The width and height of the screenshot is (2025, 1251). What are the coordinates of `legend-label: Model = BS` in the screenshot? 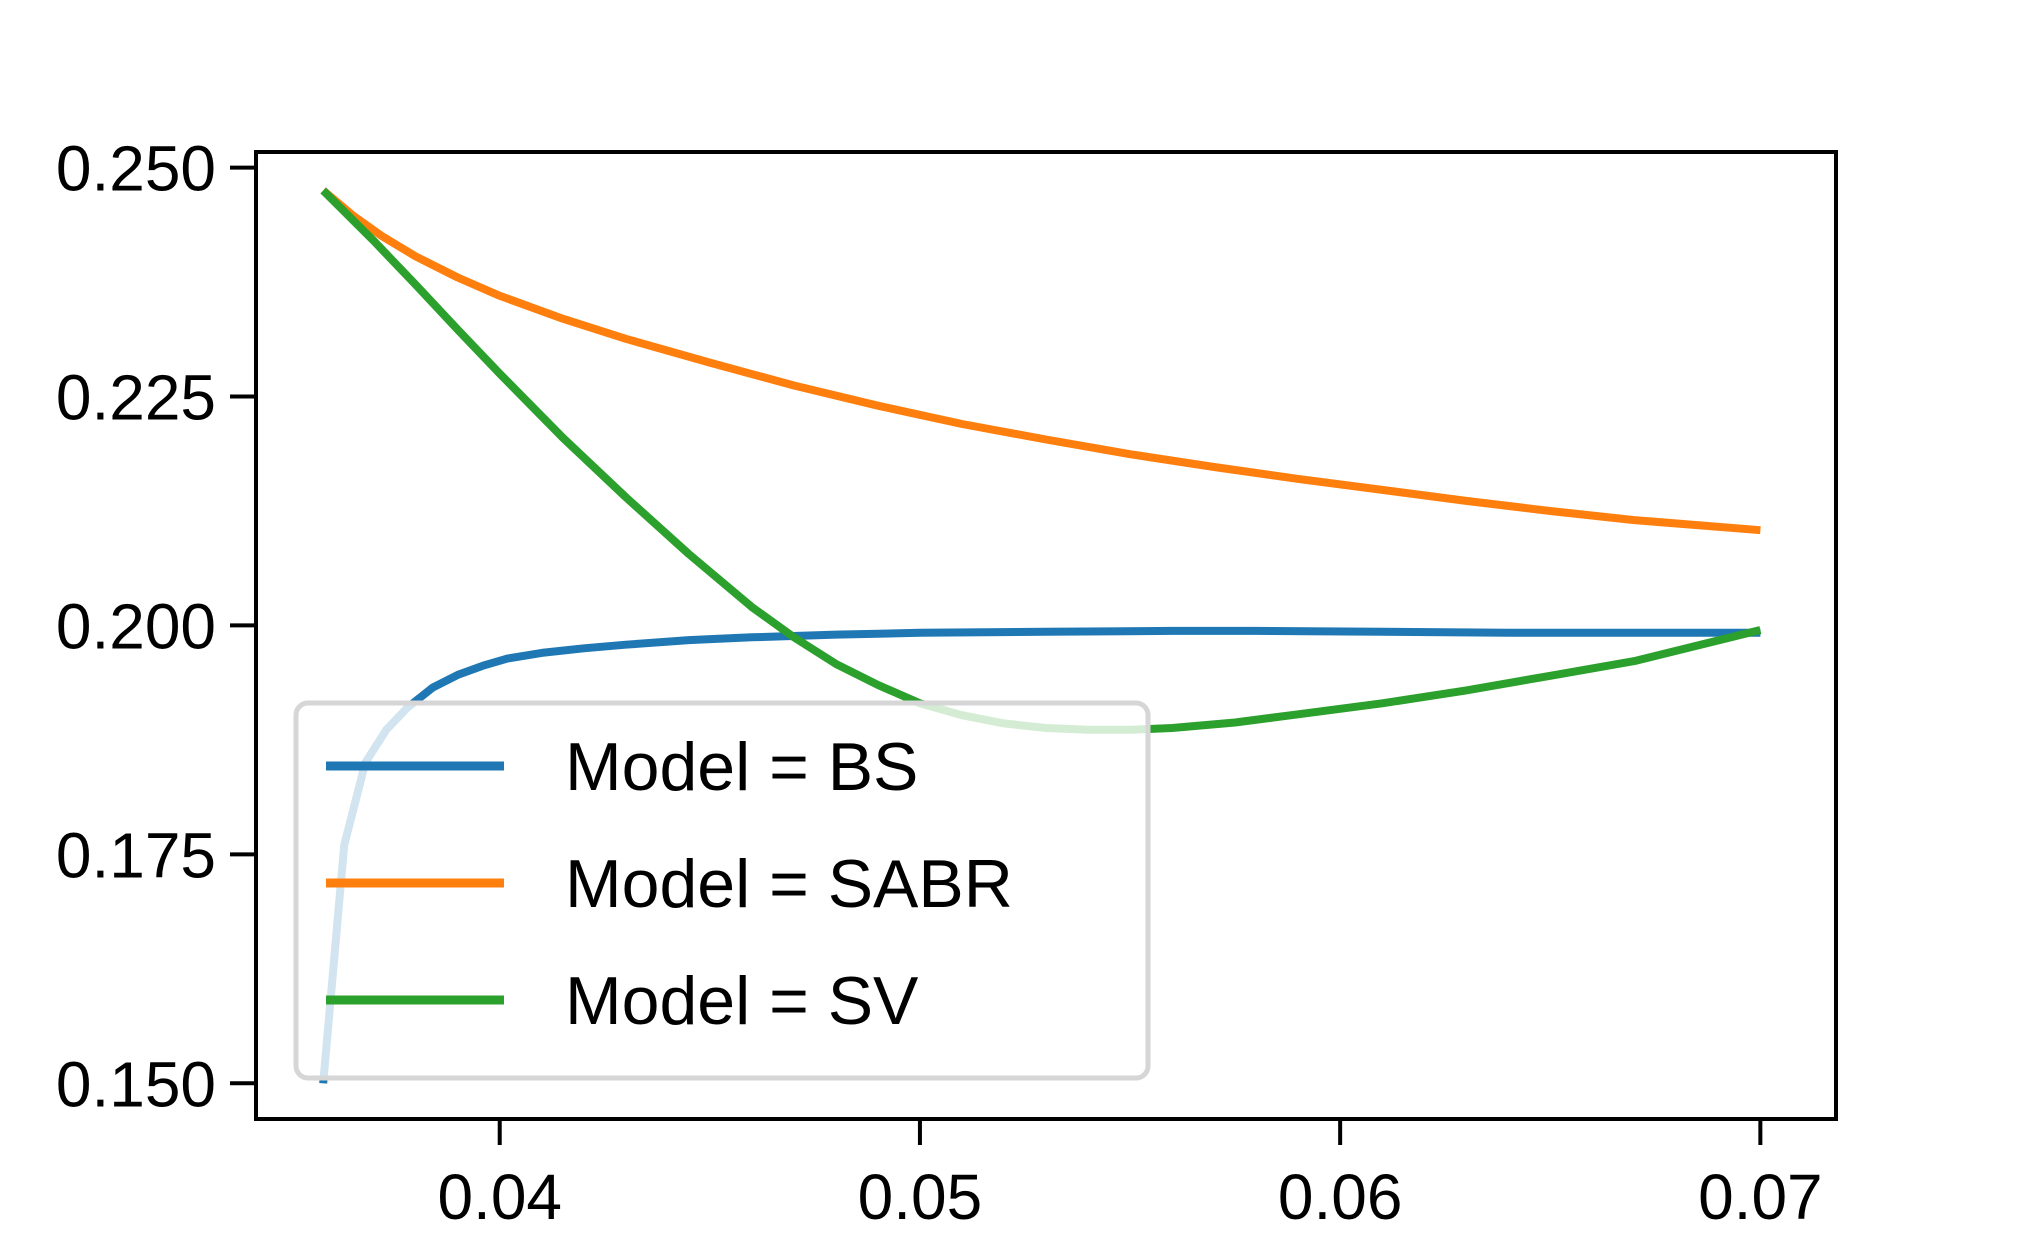 It's located at (741, 767).